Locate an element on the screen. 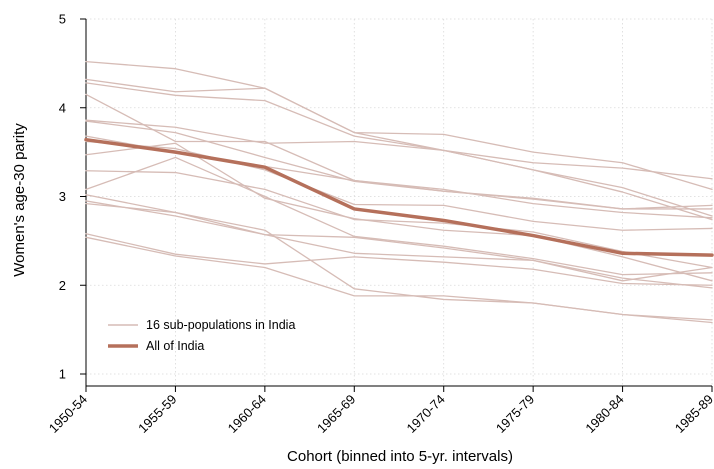 This screenshot has width=714, height=469. y-axis-title: Women's age-30 parity is located at coordinates (19, 200).